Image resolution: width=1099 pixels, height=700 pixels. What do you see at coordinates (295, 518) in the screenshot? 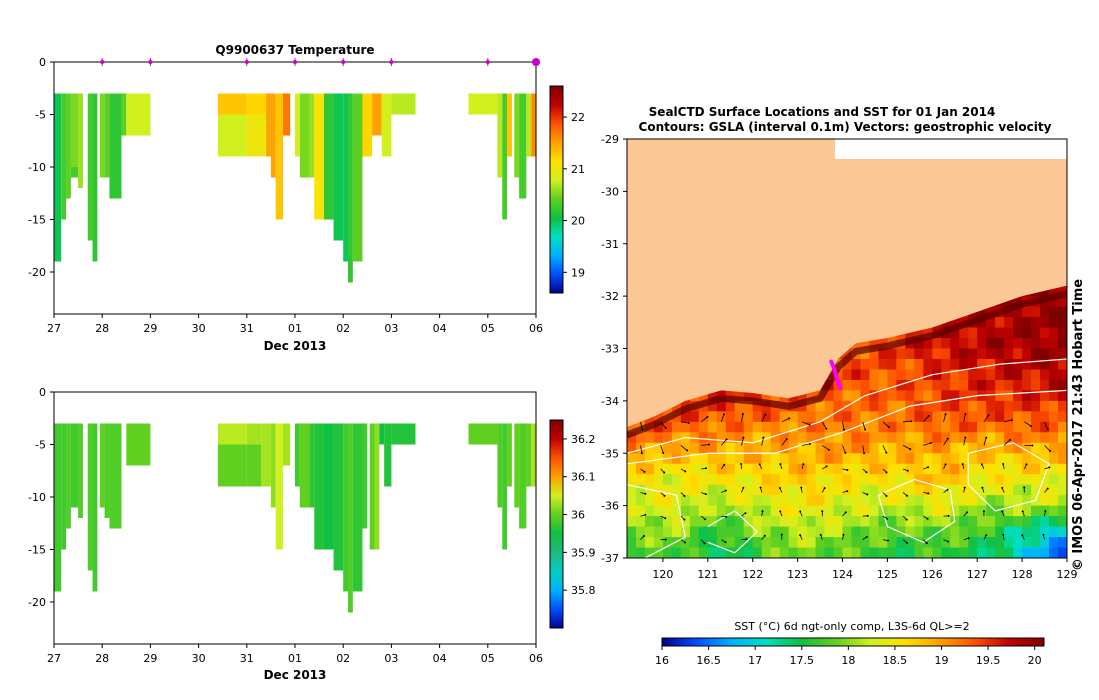
I see `salinity-bars` at bounding box center [295, 518].